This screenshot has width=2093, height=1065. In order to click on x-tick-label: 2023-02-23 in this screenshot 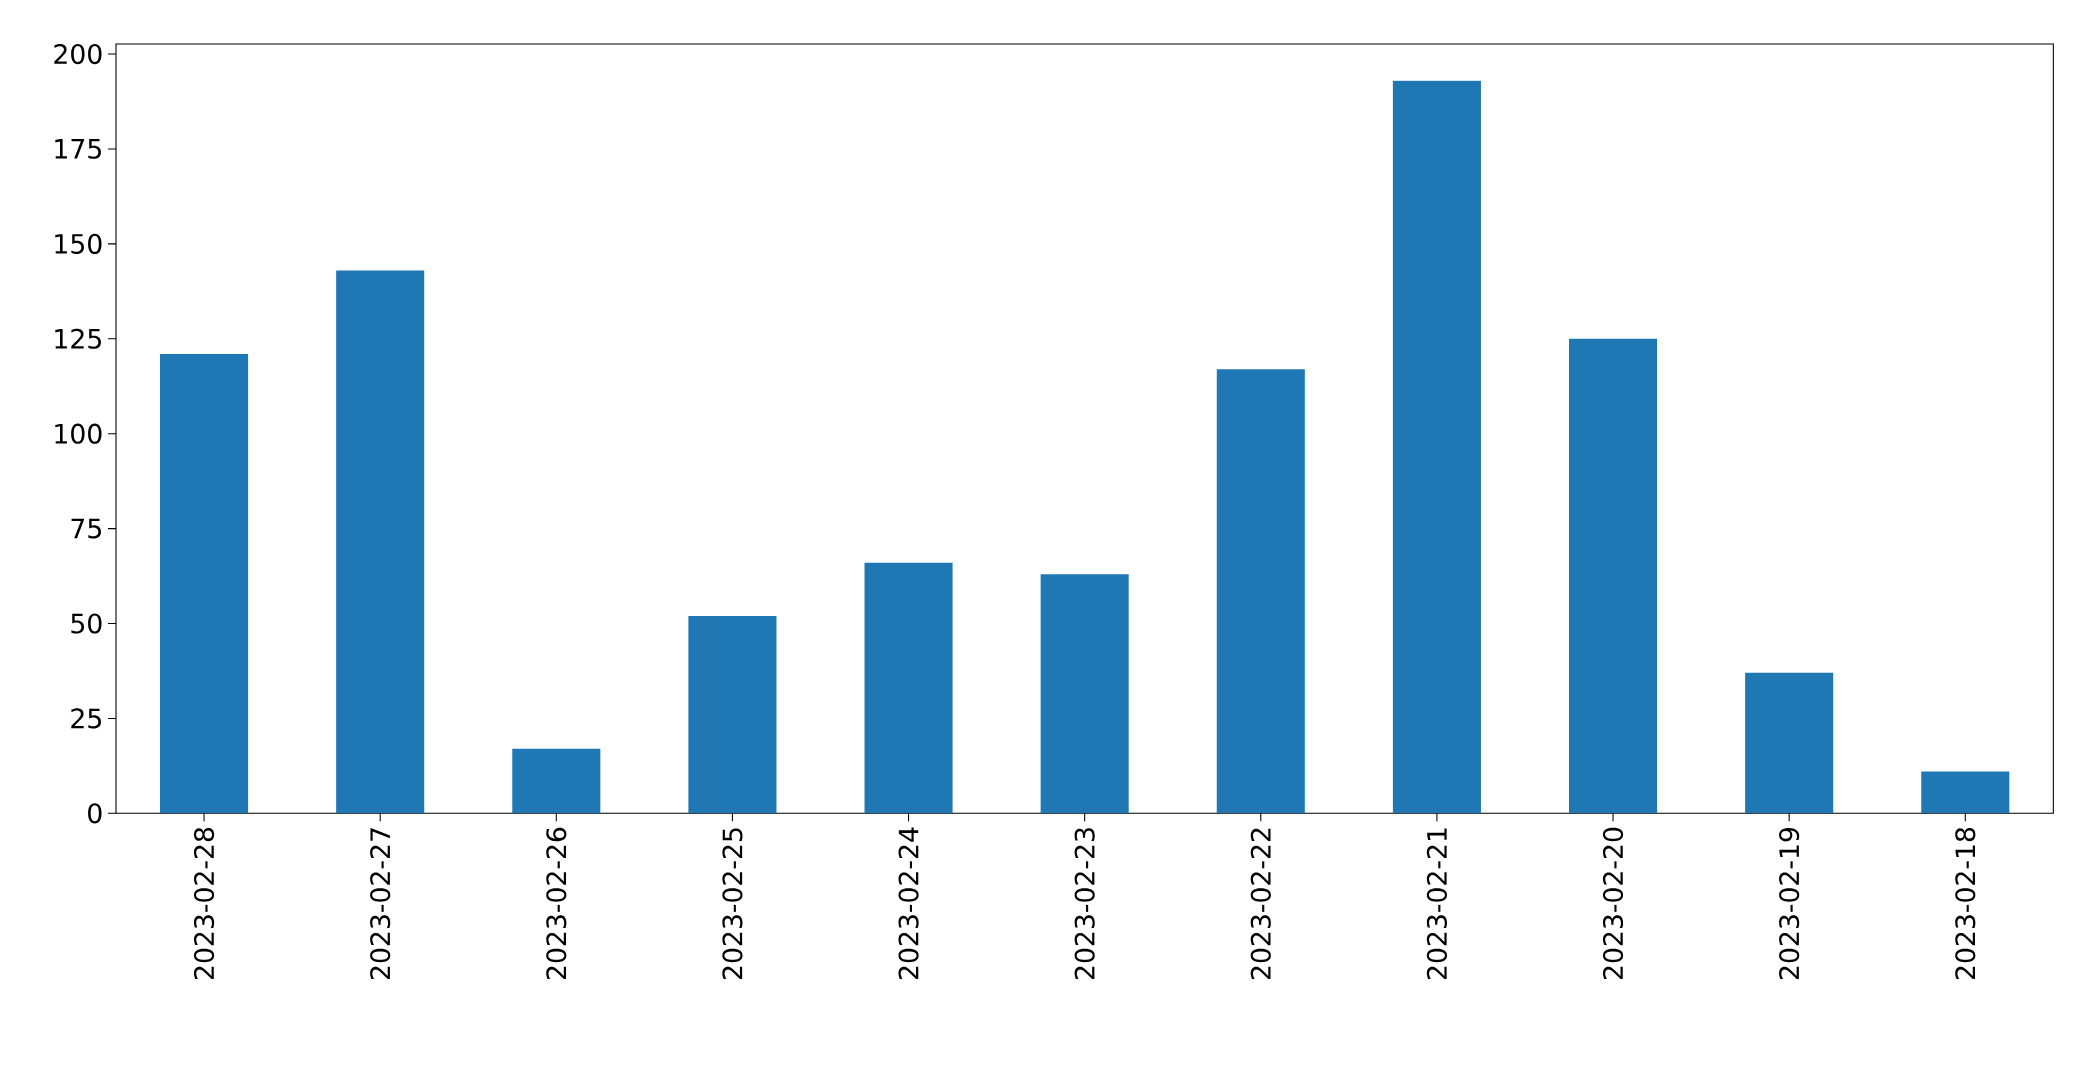, I will do `click(1084, 904)`.